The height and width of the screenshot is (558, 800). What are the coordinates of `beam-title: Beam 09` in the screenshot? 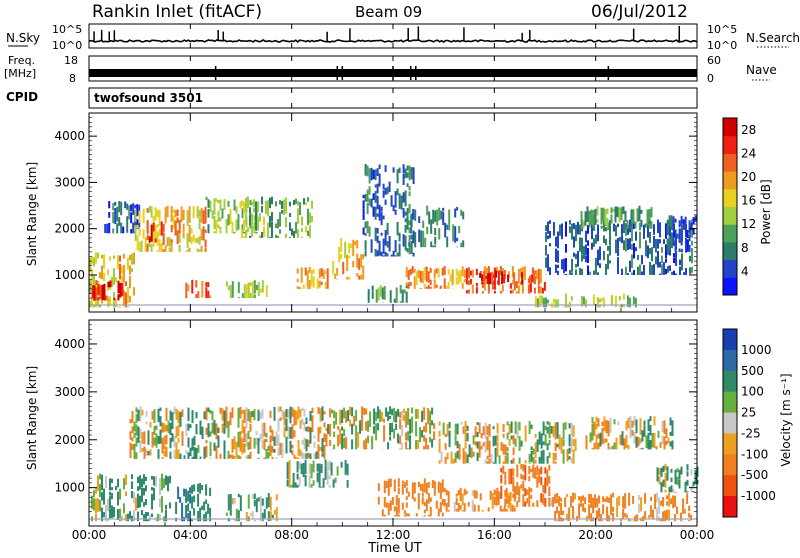 It's located at (388, 12).